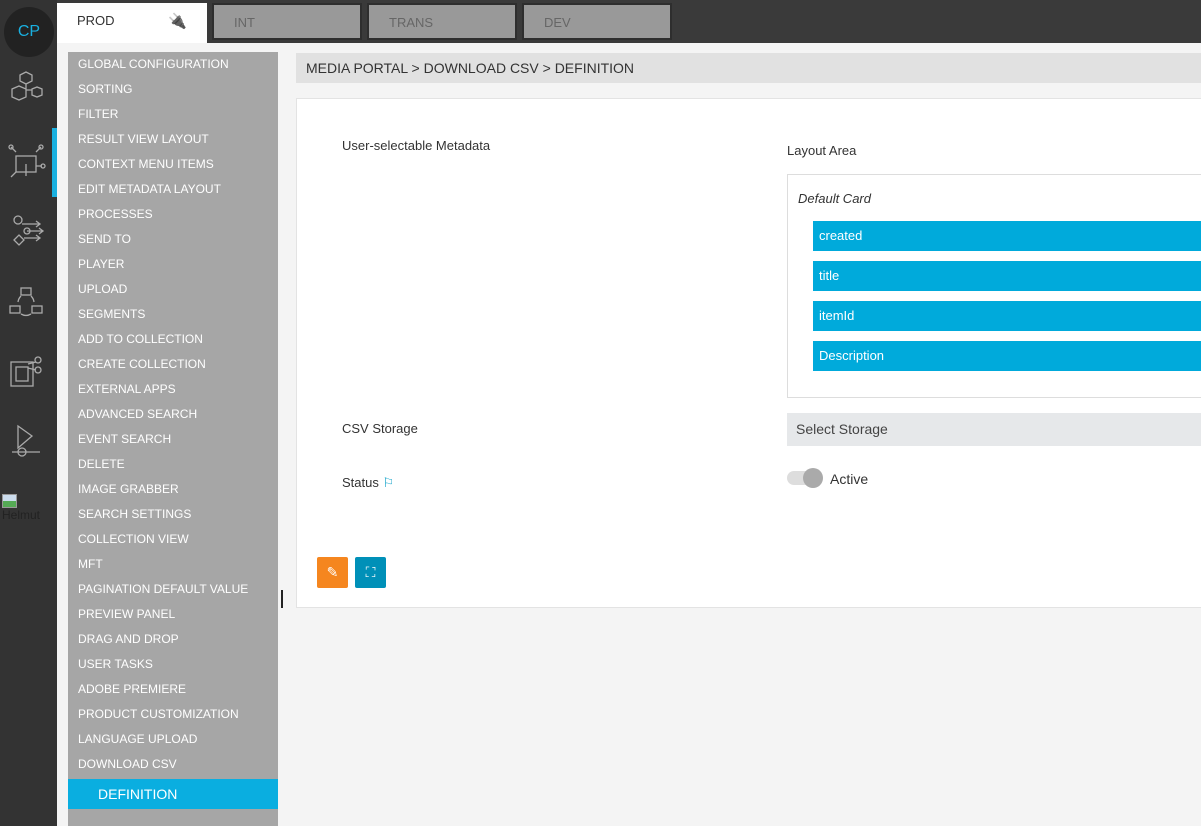 The height and width of the screenshot is (826, 1201). I want to click on toggle-knob, so click(813, 478).